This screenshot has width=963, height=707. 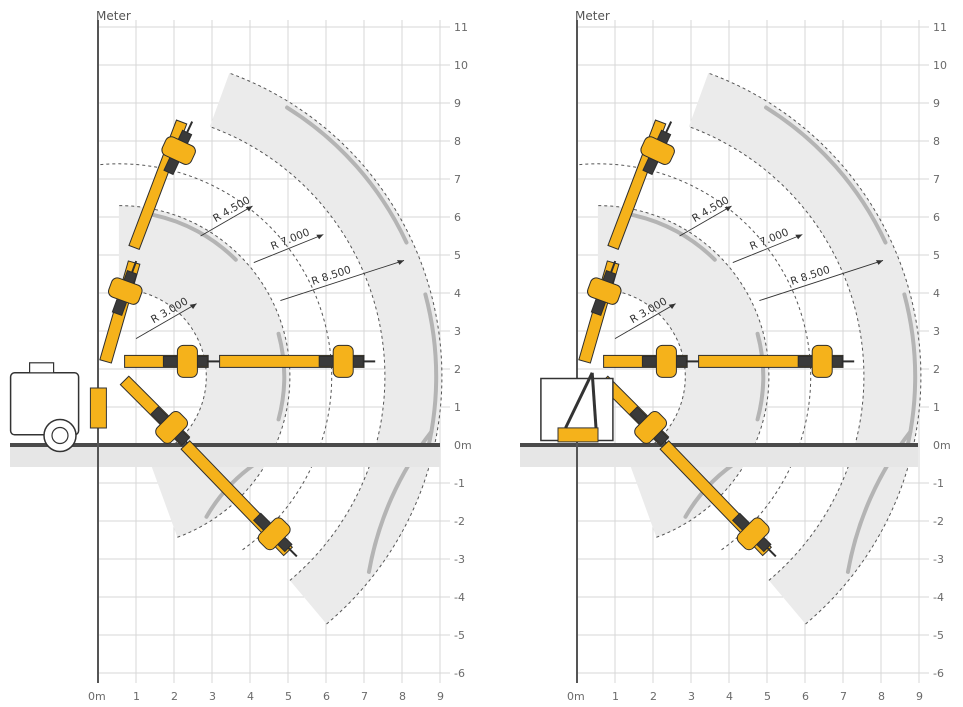 What do you see at coordinates (594, 400) in the screenshot?
I see `mast-right` at bounding box center [594, 400].